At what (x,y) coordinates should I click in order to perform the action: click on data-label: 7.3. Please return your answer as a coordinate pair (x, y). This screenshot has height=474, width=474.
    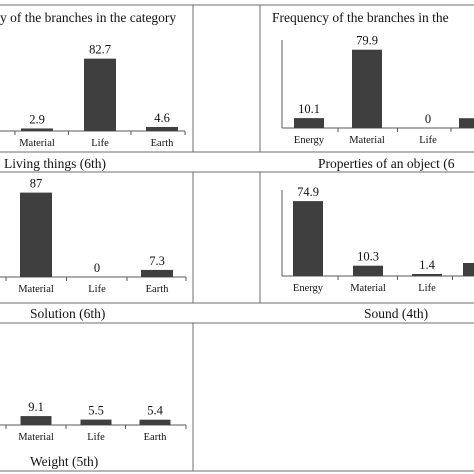
    Looking at the image, I should click on (157, 261).